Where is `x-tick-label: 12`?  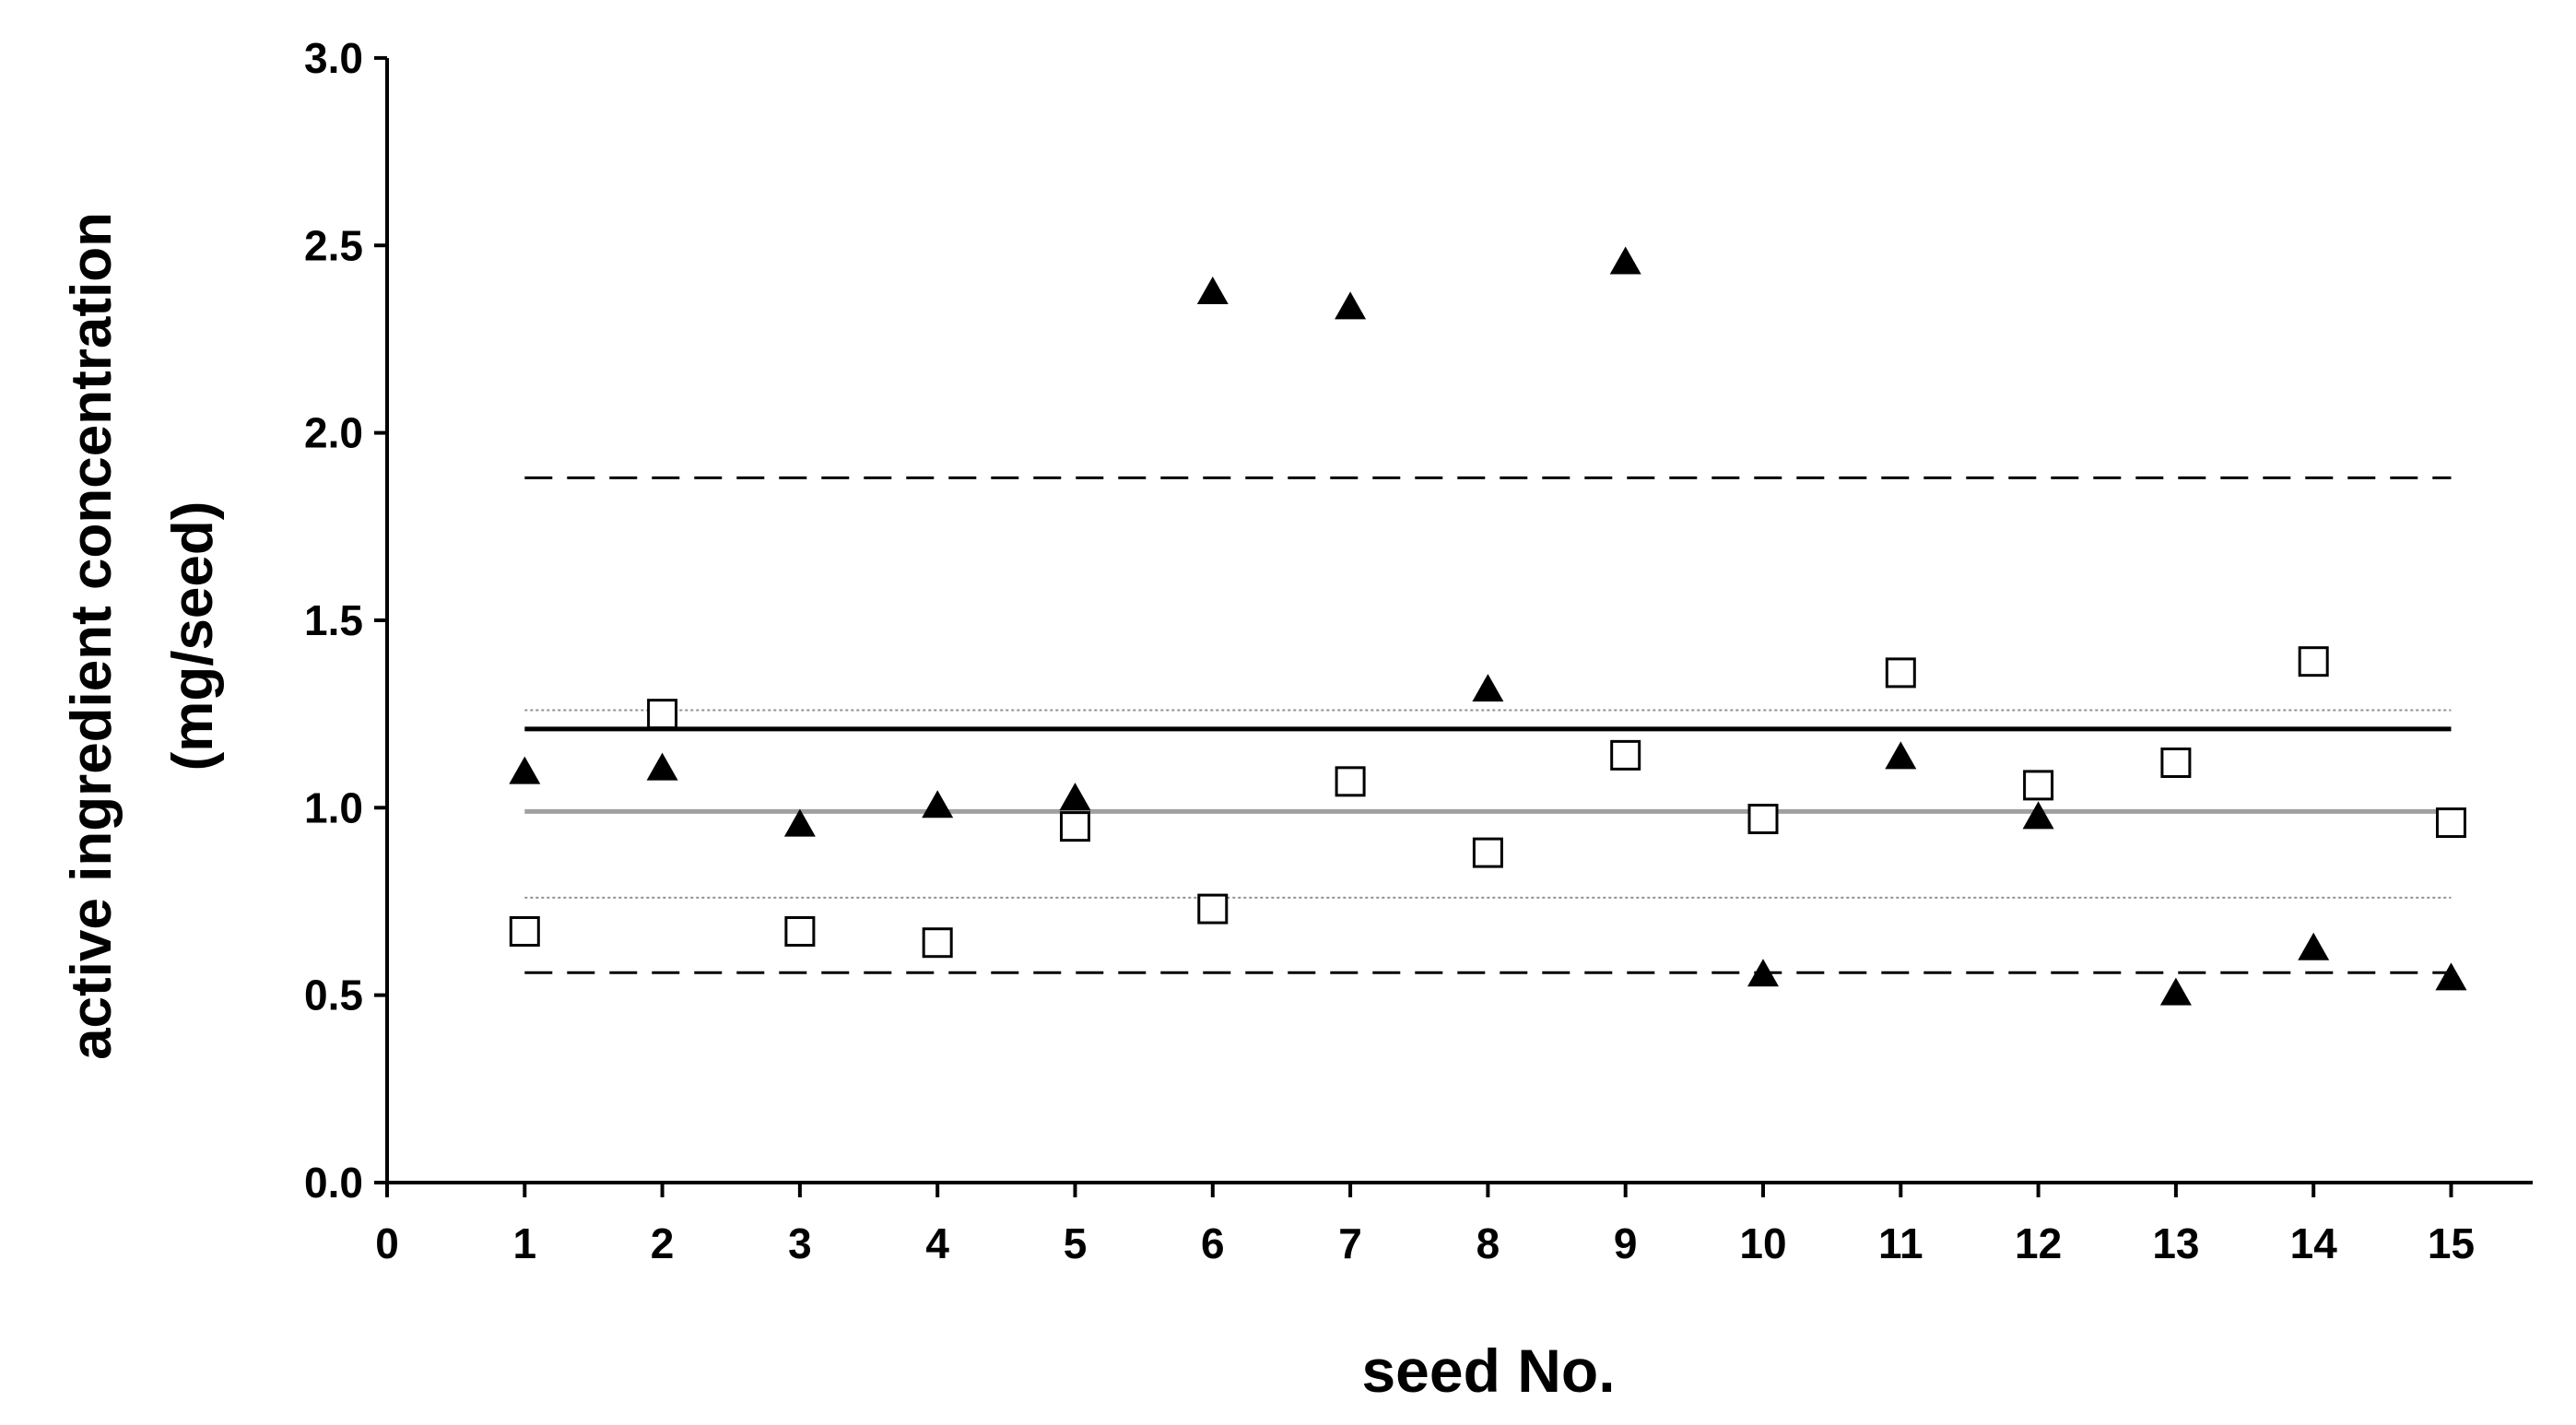
x-tick-label: 12 is located at coordinates (2038, 1243).